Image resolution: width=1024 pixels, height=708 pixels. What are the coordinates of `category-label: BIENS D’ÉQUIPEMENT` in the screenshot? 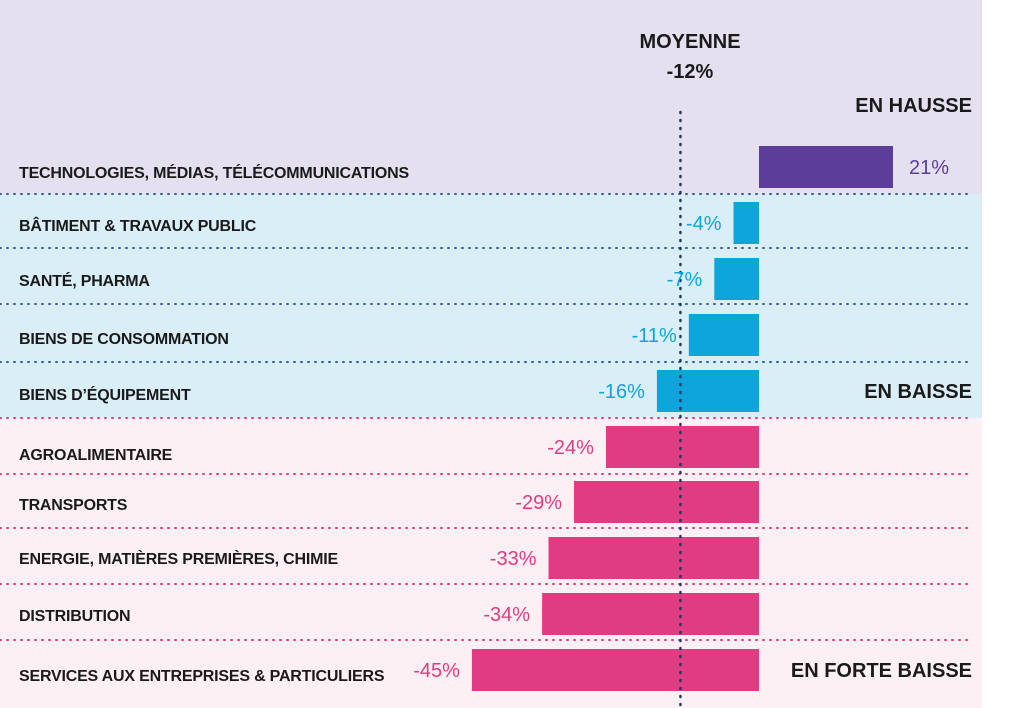 It's located at (105, 394).